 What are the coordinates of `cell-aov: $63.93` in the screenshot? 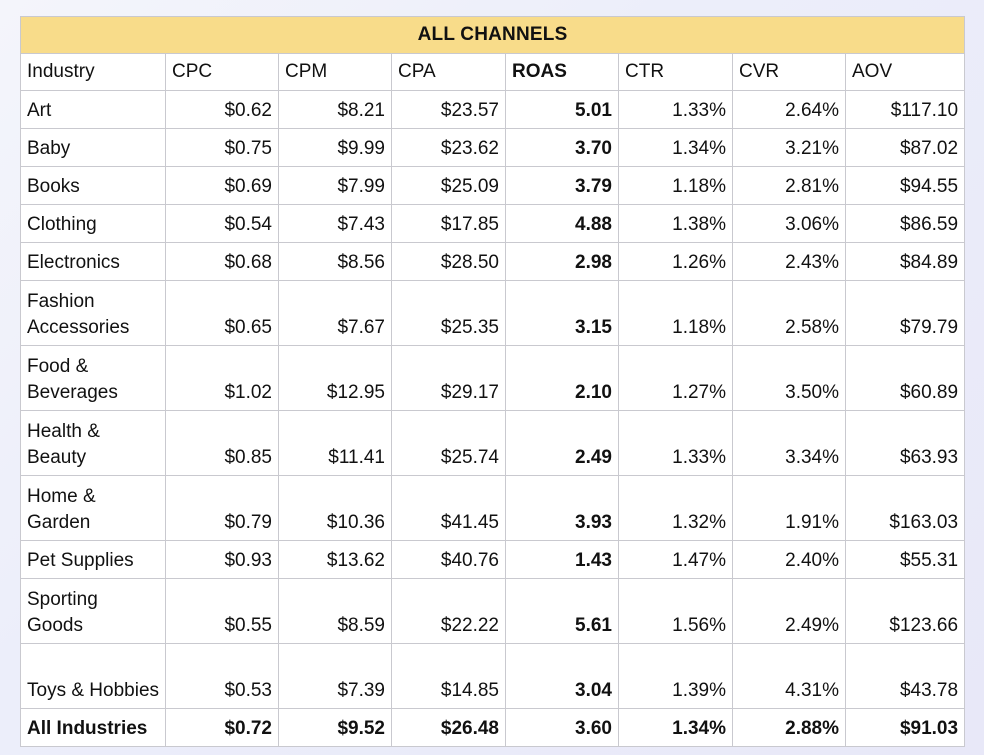 It's located at (905, 443).